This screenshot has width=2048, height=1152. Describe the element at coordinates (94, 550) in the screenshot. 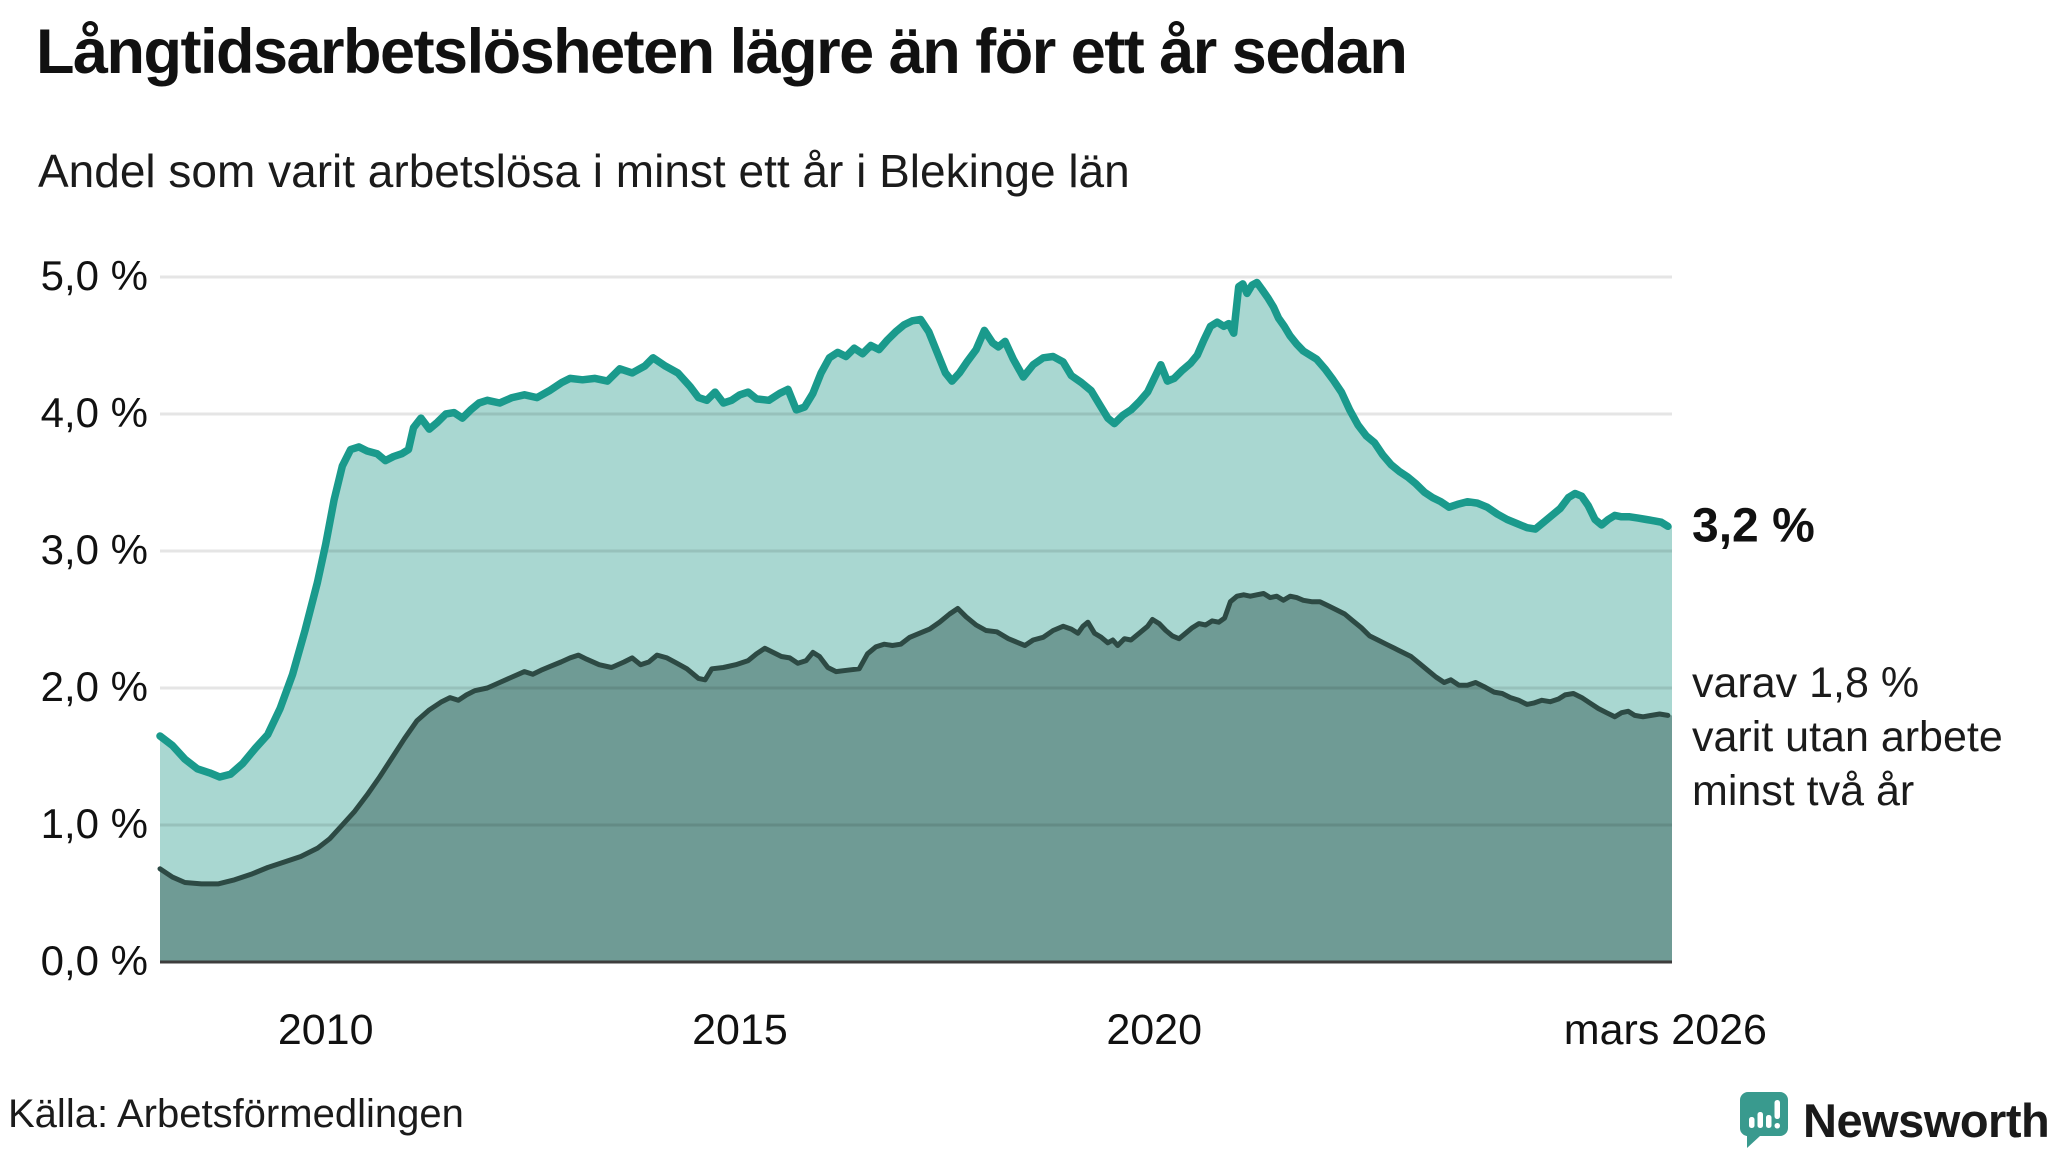

I see `y-axis-tick-label: 3,0 %` at that location.